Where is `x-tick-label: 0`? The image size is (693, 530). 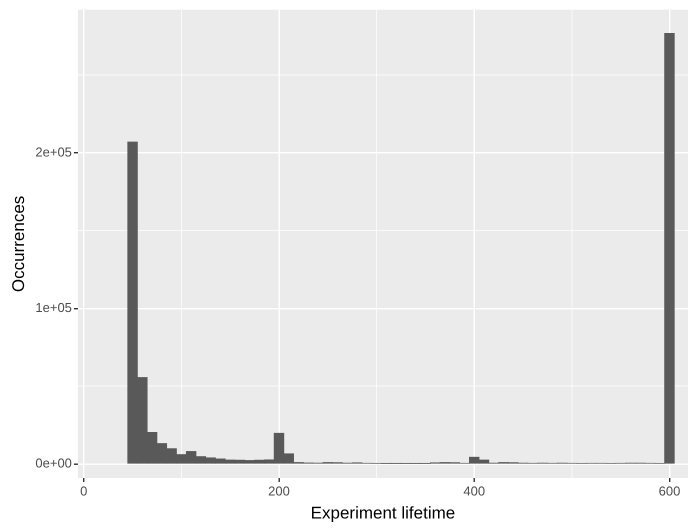
x-tick-label: 0 is located at coordinates (84, 490).